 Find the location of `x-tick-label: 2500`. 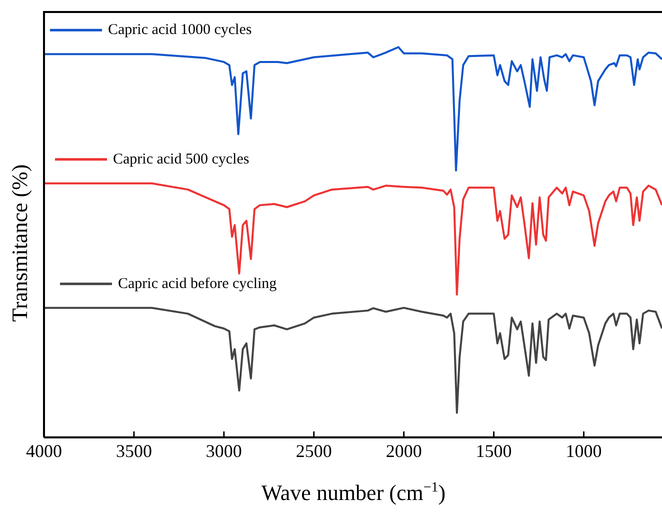

x-tick-label: 2500 is located at coordinates (314, 450).